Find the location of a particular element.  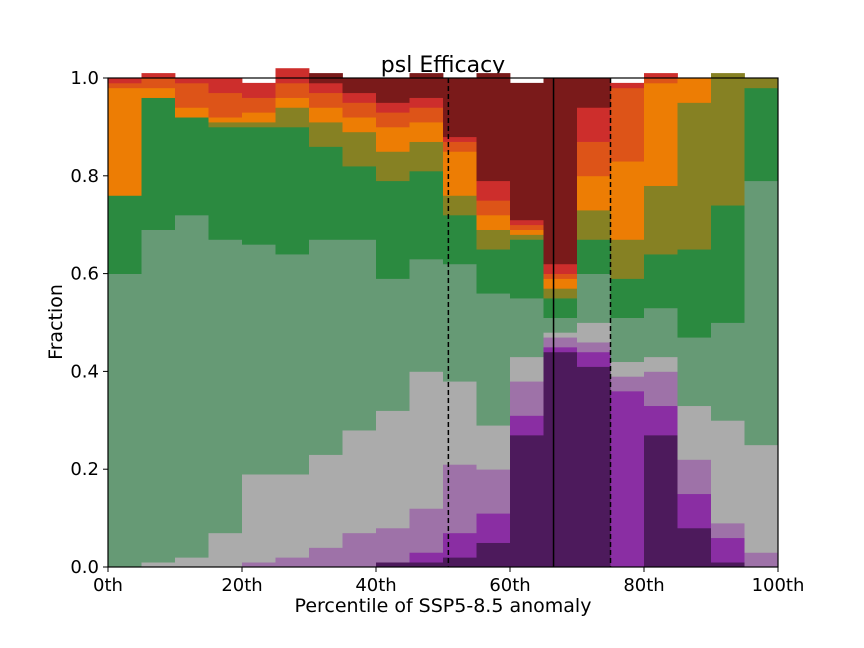

bar-segment-s0-b11 is located at coordinates (493, 555).